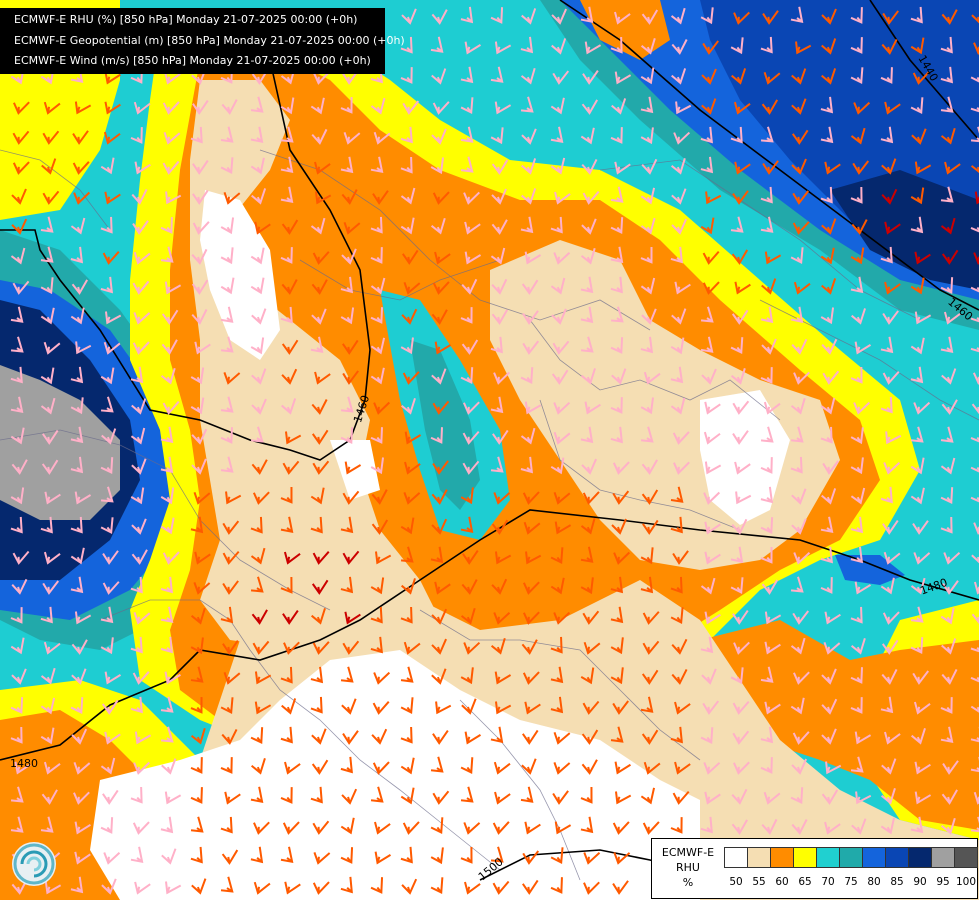 The height and width of the screenshot is (900, 979). Describe the element at coordinates (874, 882) in the screenshot. I see `legend-tick: 80` at that location.